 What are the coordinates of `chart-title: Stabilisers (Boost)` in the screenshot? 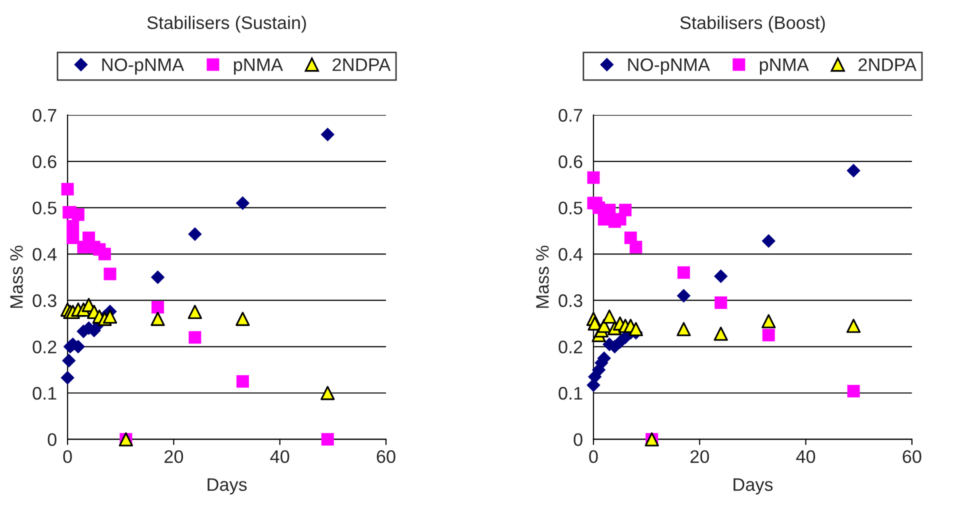 It's located at (752, 24).